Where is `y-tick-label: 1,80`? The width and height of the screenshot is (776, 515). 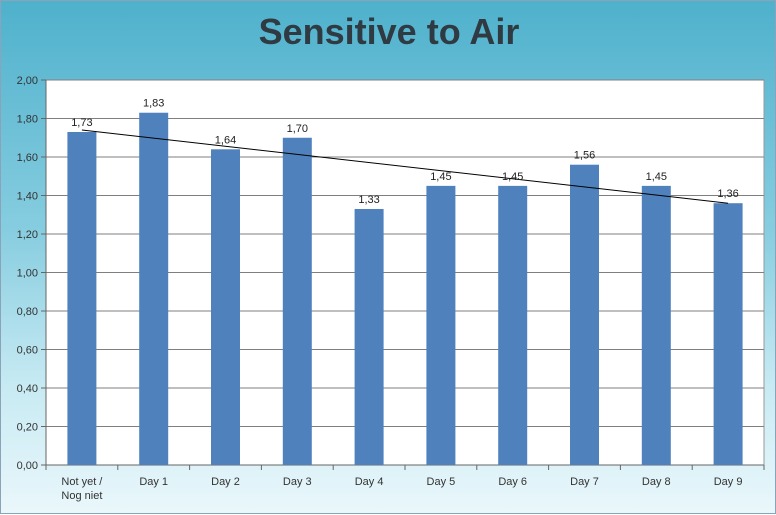 y-tick-label: 1,80 is located at coordinates (27, 120).